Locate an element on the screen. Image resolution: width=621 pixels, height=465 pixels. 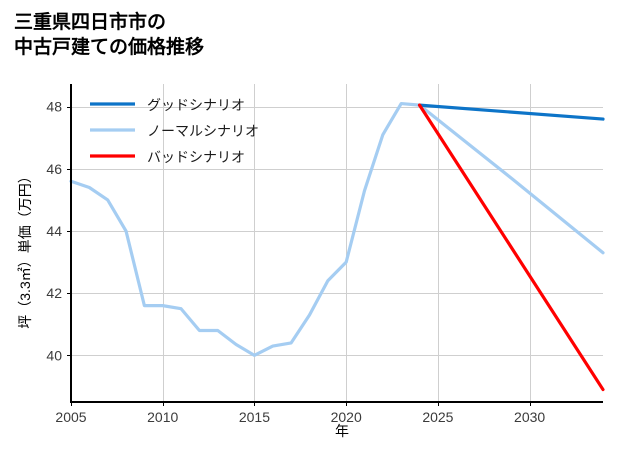
y-tick-label: 48 is located at coordinates (54, 107).